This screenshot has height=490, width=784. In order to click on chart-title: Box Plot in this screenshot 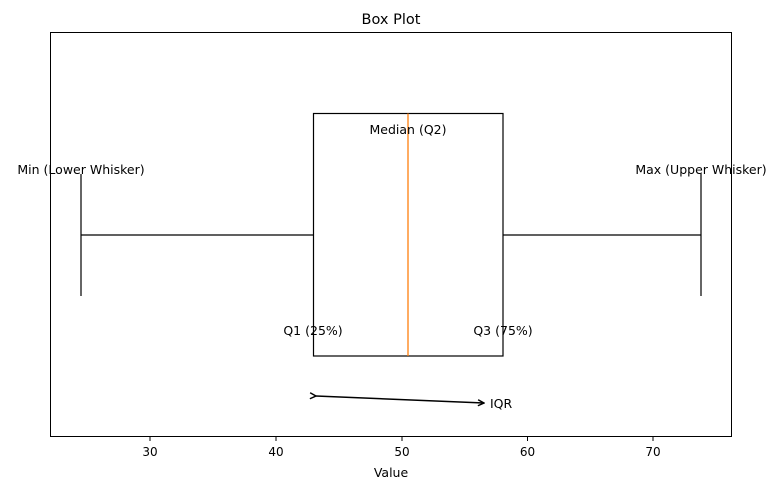, I will do `click(391, 20)`.